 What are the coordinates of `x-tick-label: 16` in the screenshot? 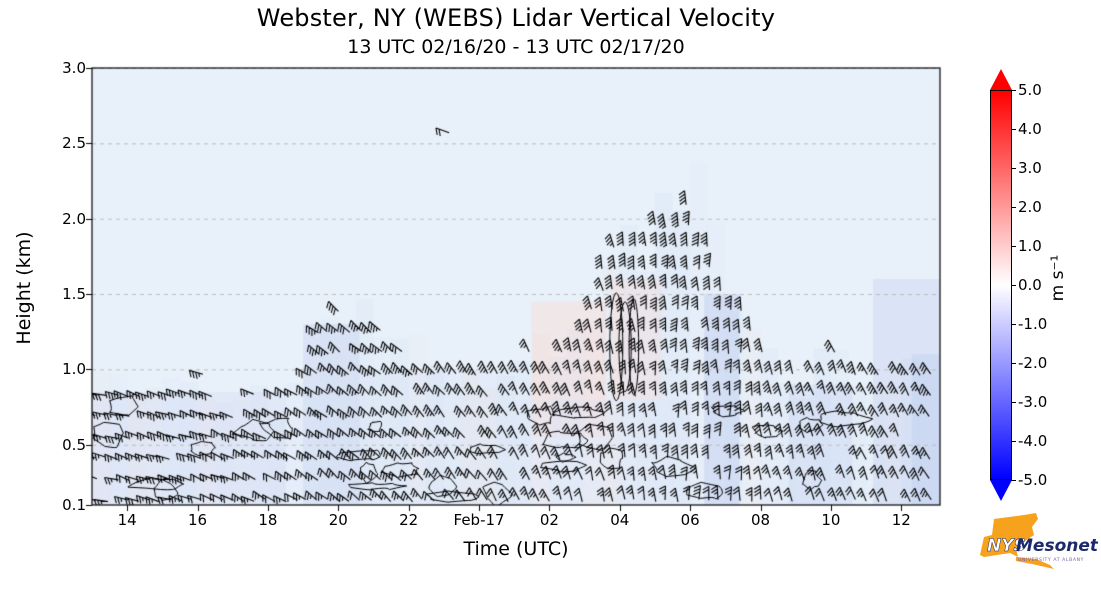 It's located at (198, 520).